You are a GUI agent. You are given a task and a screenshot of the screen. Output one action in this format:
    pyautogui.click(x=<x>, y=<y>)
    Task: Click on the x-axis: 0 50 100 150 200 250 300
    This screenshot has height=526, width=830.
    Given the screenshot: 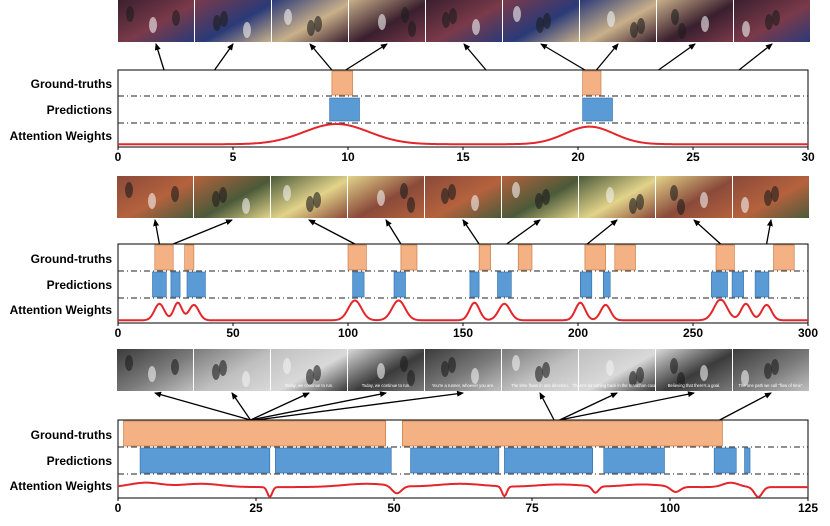 What is the action you would take?
    pyautogui.click(x=466, y=331)
    